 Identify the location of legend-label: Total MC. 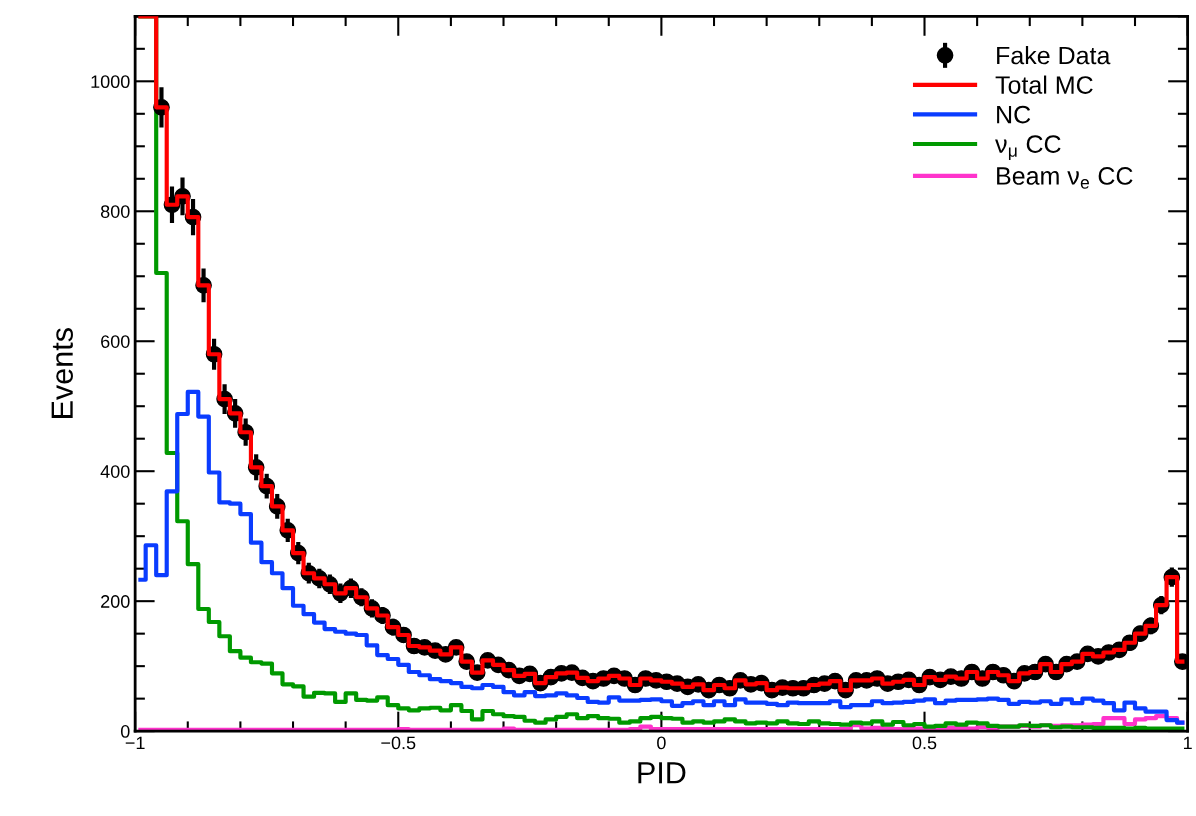
(1044, 84).